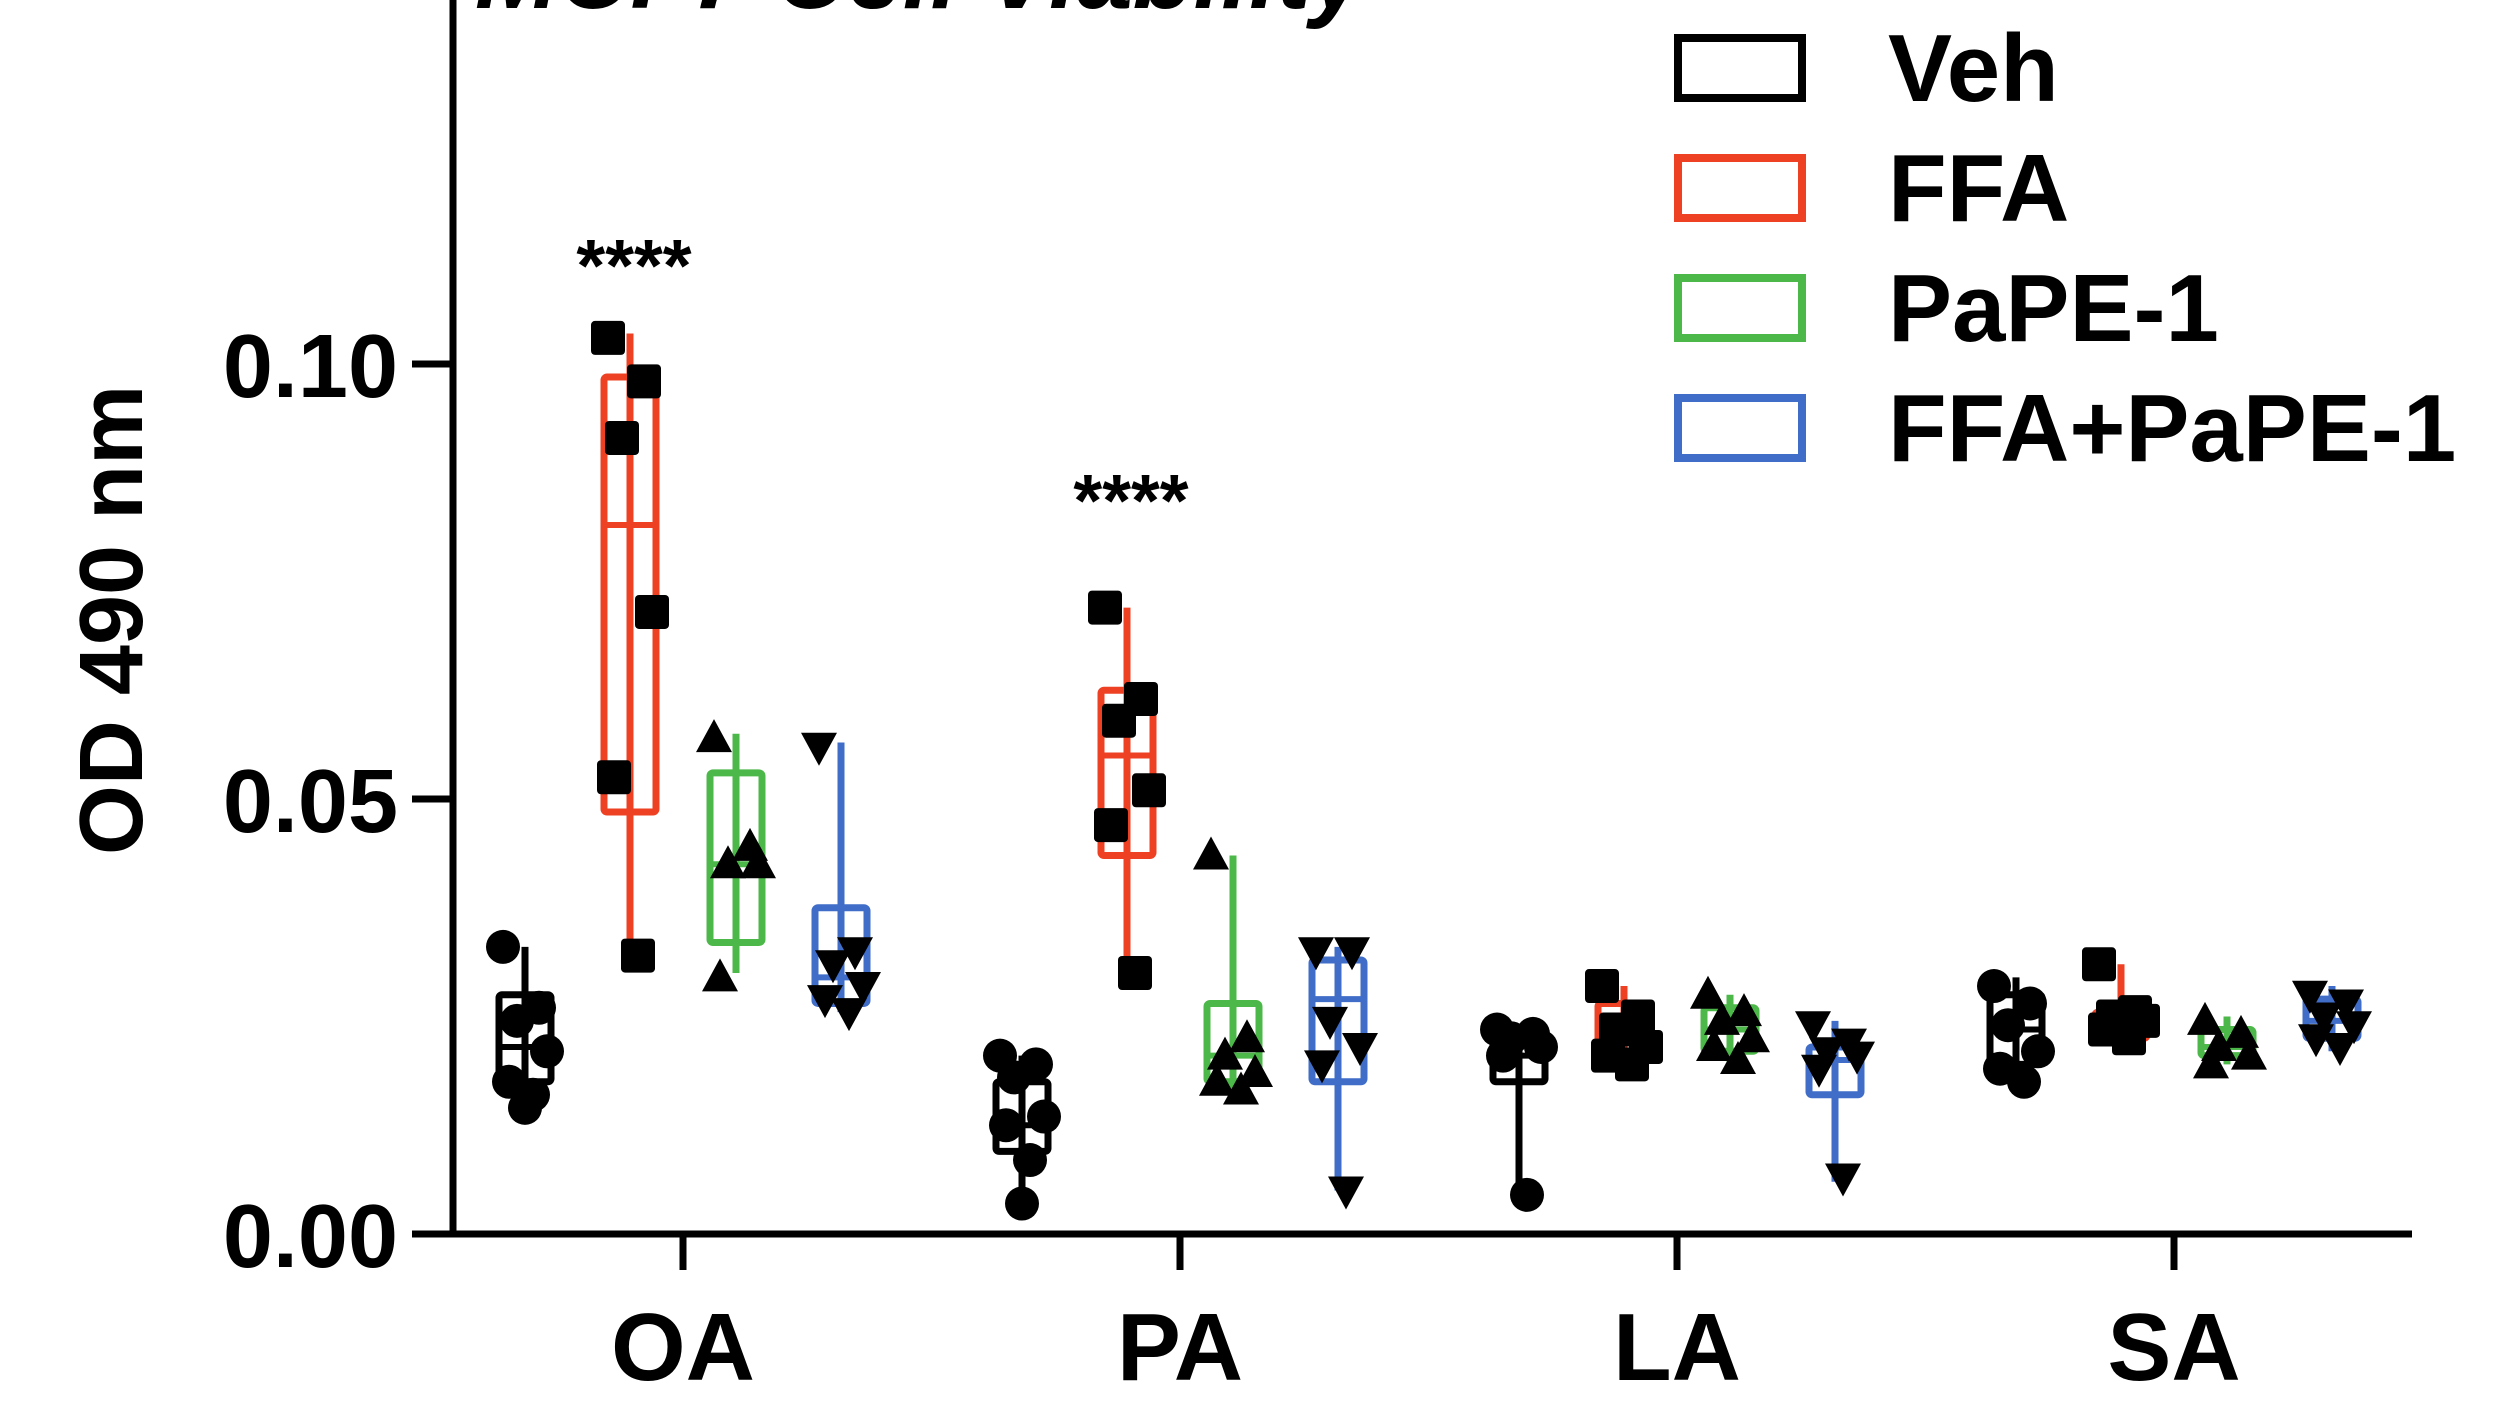 This screenshot has width=2507, height=1401. I want to click on x-tick-label-pa: PA, so click(1180, 1347).